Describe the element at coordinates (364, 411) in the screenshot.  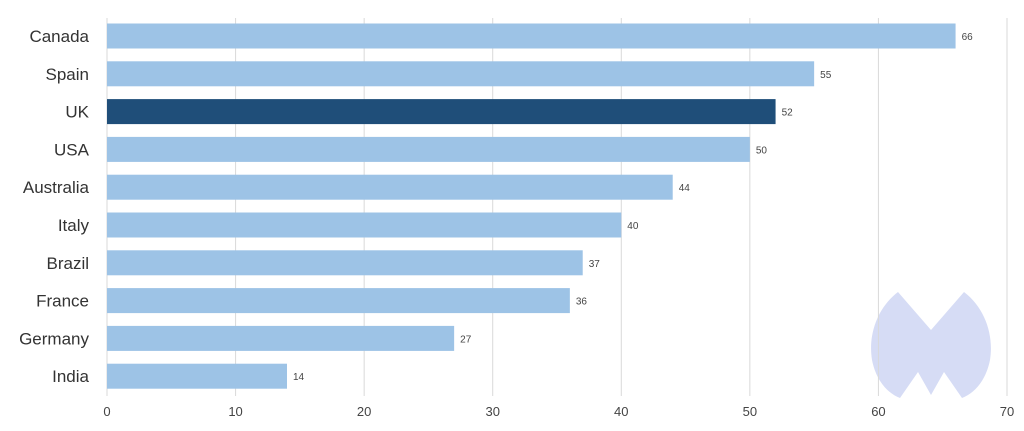
I see `x-tick-label: 20` at that location.